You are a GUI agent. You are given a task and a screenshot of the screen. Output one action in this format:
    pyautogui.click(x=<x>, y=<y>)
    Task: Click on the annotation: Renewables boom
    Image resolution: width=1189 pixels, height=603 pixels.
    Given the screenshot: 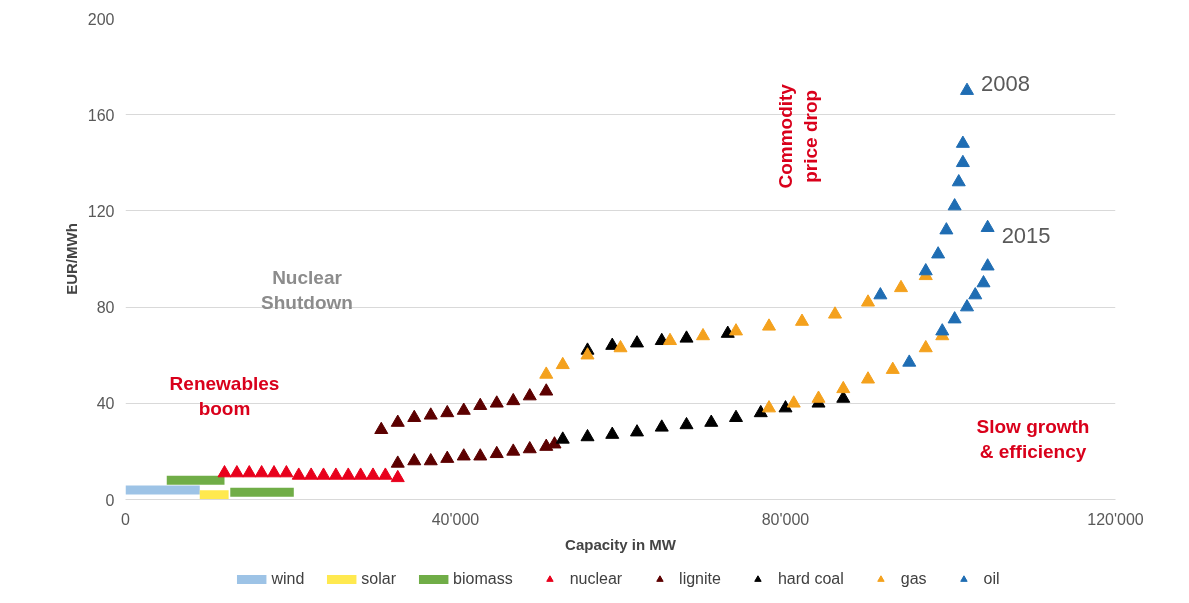 What is the action you would take?
    pyautogui.click(x=224, y=396)
    